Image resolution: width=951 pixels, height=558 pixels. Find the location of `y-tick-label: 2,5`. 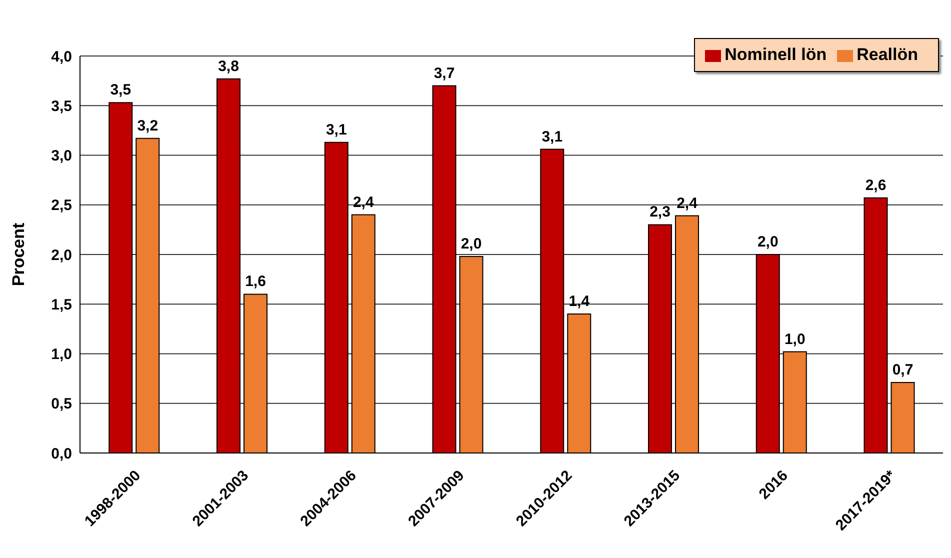

y-tick-label: 2,5 is located at coordinates (61, 205).